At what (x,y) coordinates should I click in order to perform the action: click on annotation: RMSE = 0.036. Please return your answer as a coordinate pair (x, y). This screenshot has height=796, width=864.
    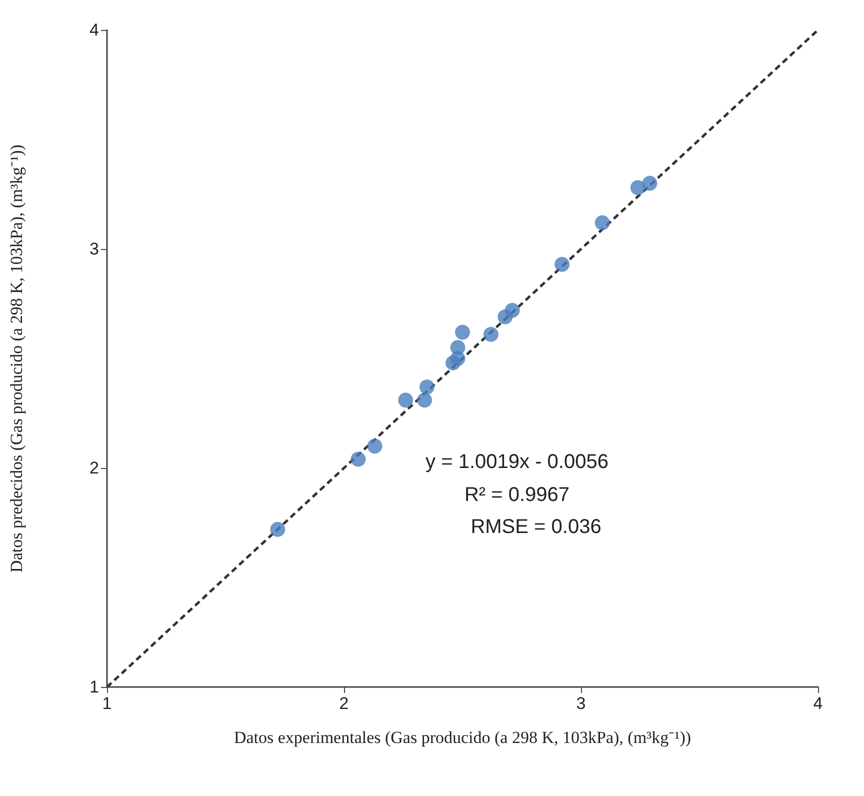
    Looking at the image, I should click on (536, 527).